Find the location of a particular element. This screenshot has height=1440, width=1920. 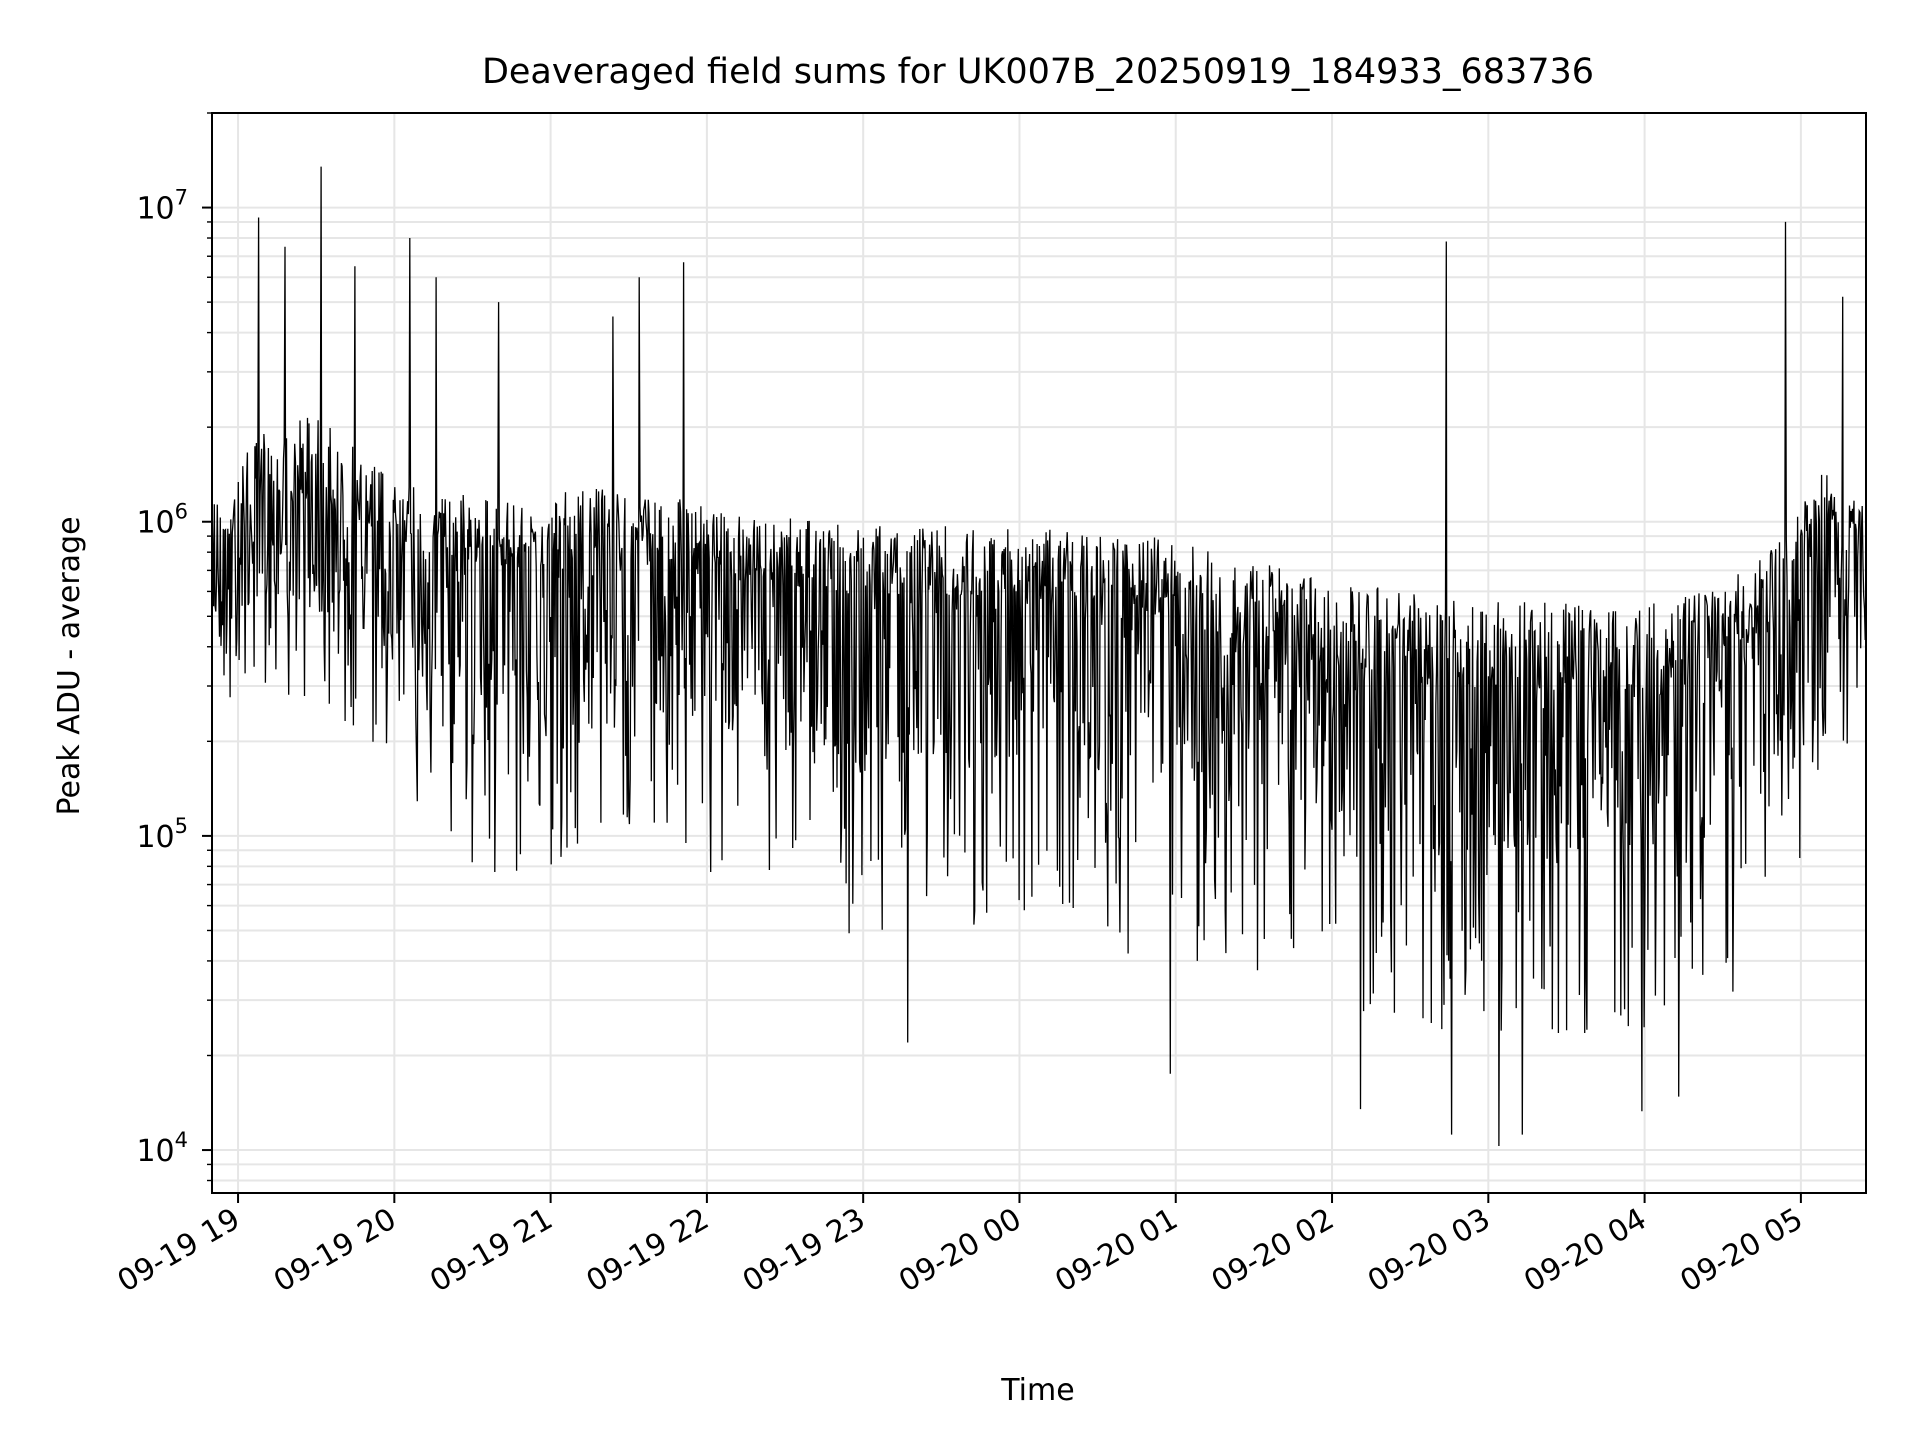

y-tick-exponent: 7 is located at coordinates (181, 198).